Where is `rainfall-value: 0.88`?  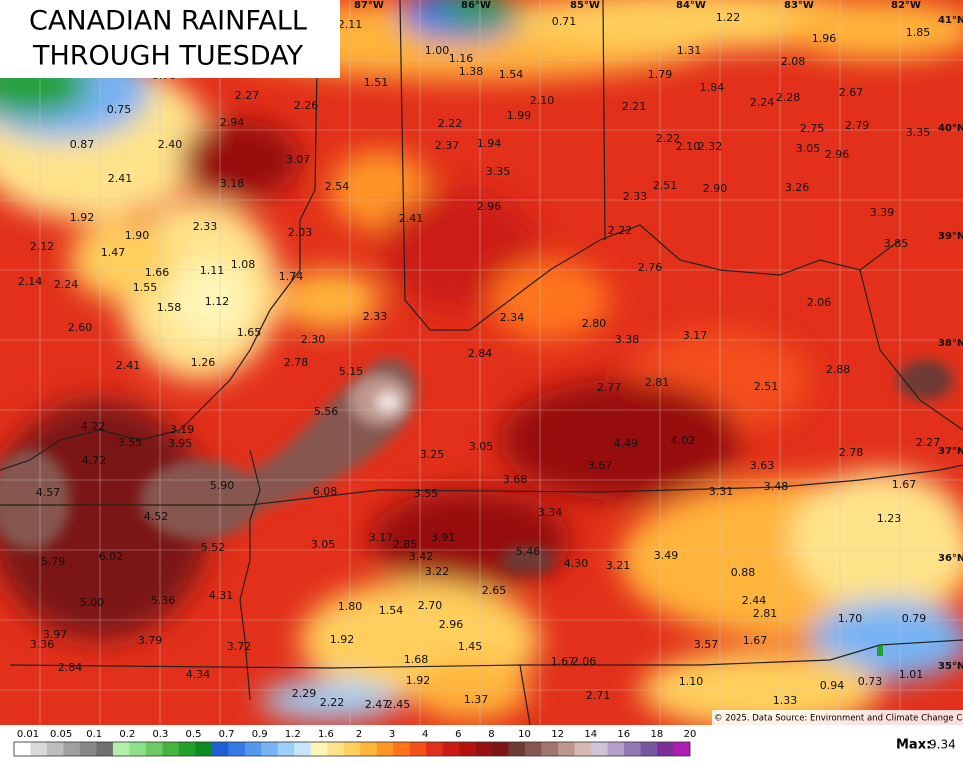 rainfall-value: 0.88 is located at coordinates (743, 572).